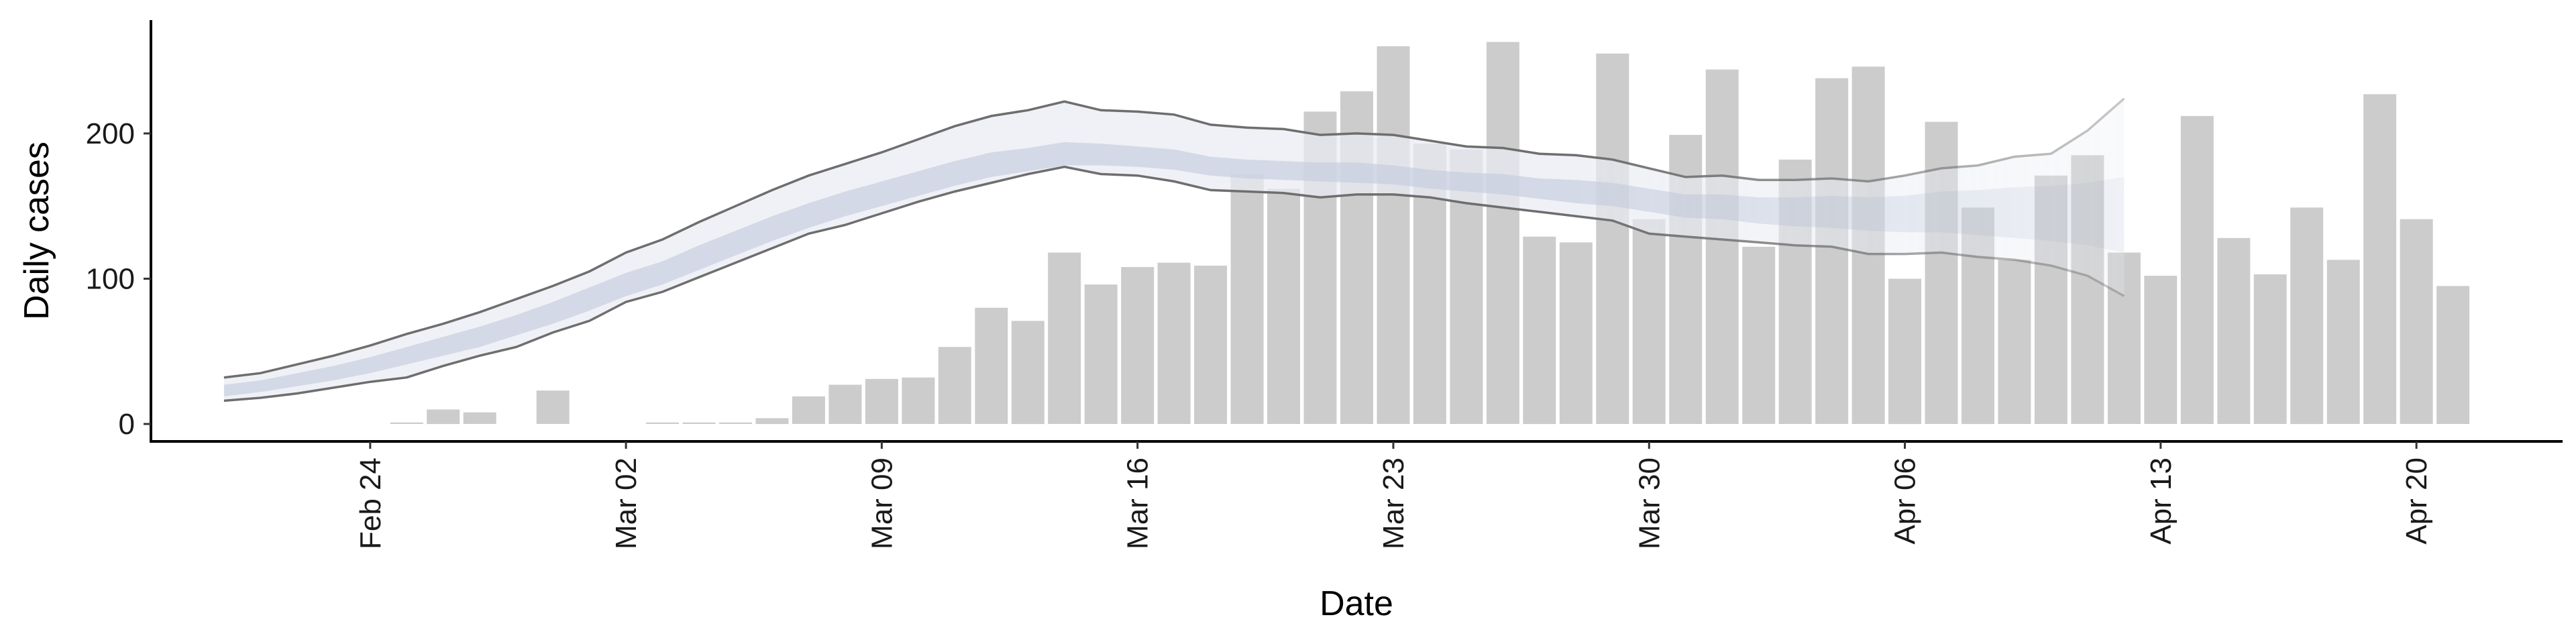 The width and height of the screenshot is (2576, 644). Describe the element at coordinates (127, 424) in the screenshot. I see `y-tick-label: 0` at that location.